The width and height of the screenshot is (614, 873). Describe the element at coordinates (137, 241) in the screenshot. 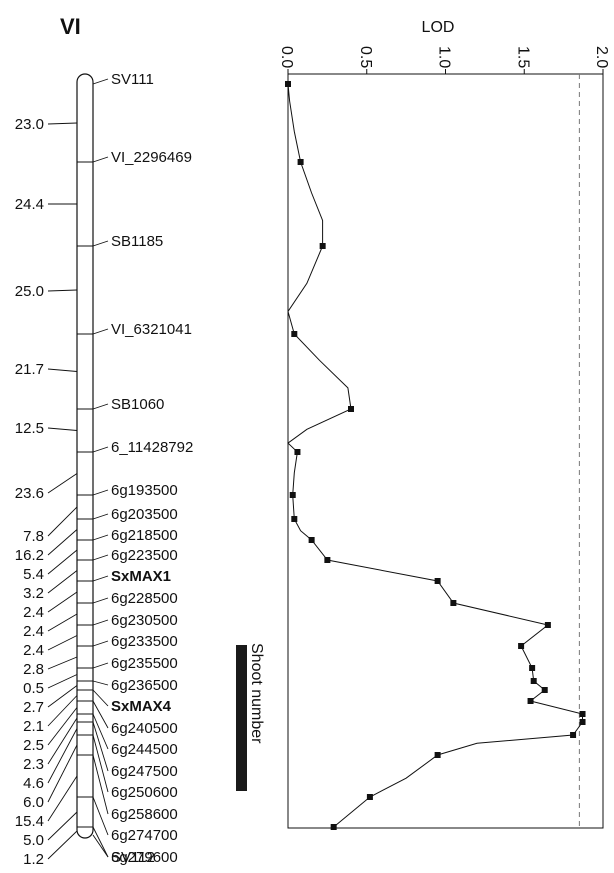

I see `marker-label: SB1185` at that location.